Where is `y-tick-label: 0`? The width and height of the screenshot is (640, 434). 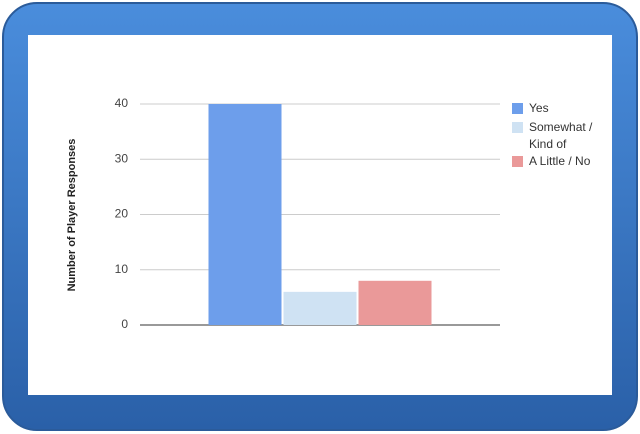 y-tick-label: 0 is located at coordinates (124, 324).